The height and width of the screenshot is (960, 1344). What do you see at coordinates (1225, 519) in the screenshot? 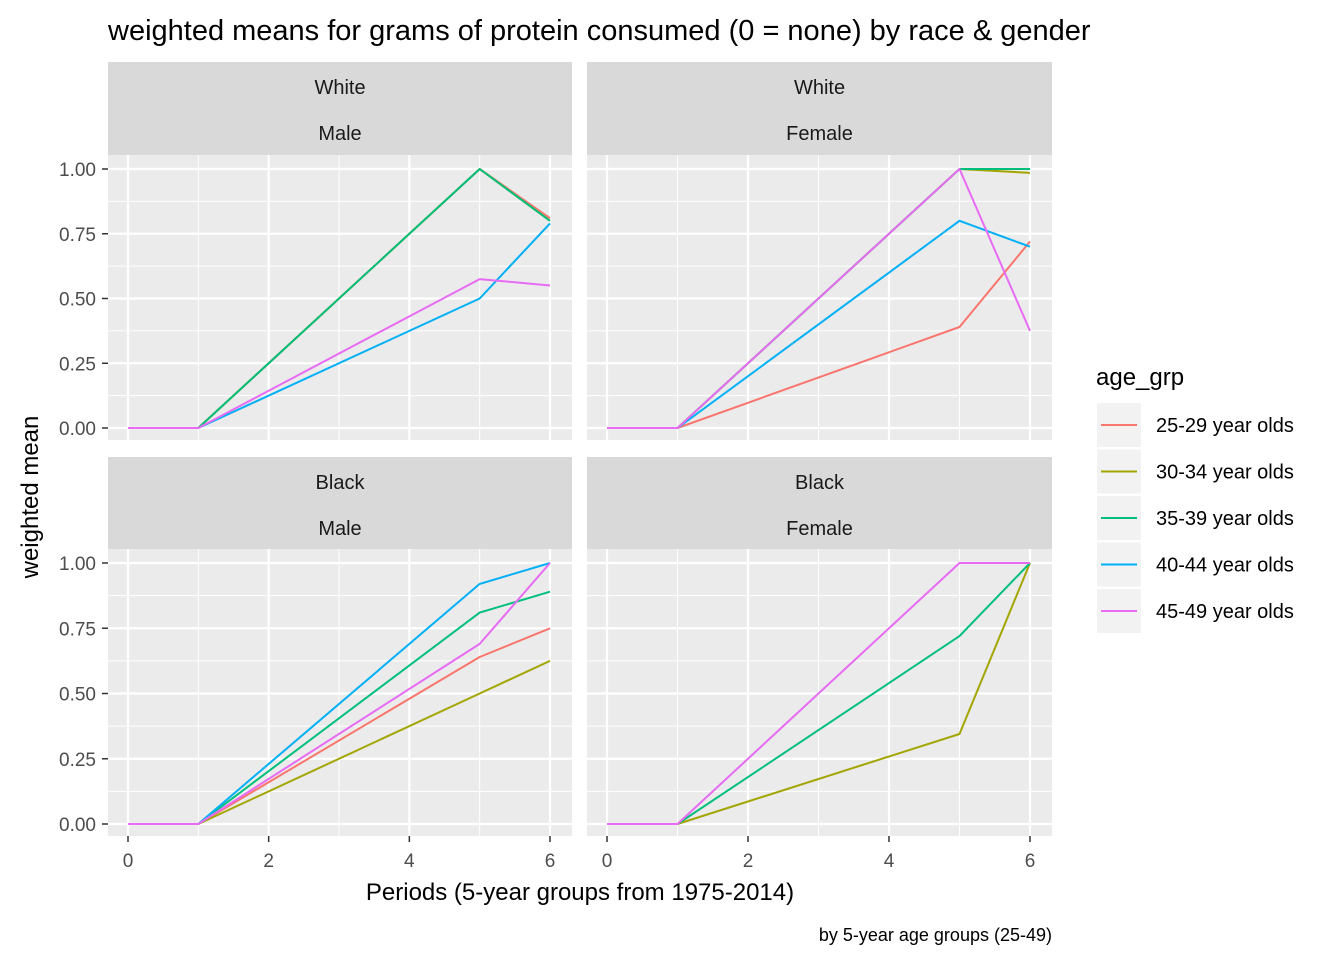
I see `legend-label: 35-39 year olds` at bounding box center [1225, 519].